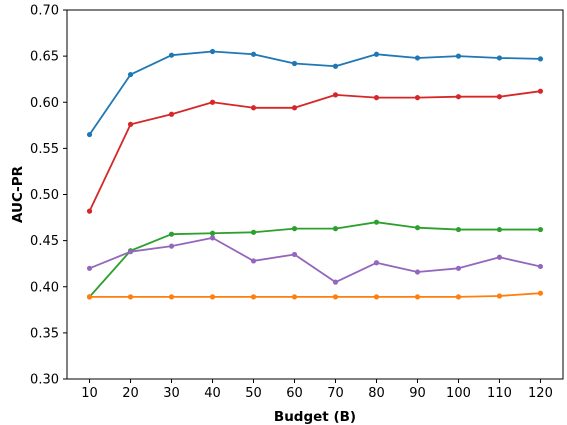  Describe the element at coordinates (315, 417) in the screenshot. I see `x-axis-title: Budget (B)` at that location.